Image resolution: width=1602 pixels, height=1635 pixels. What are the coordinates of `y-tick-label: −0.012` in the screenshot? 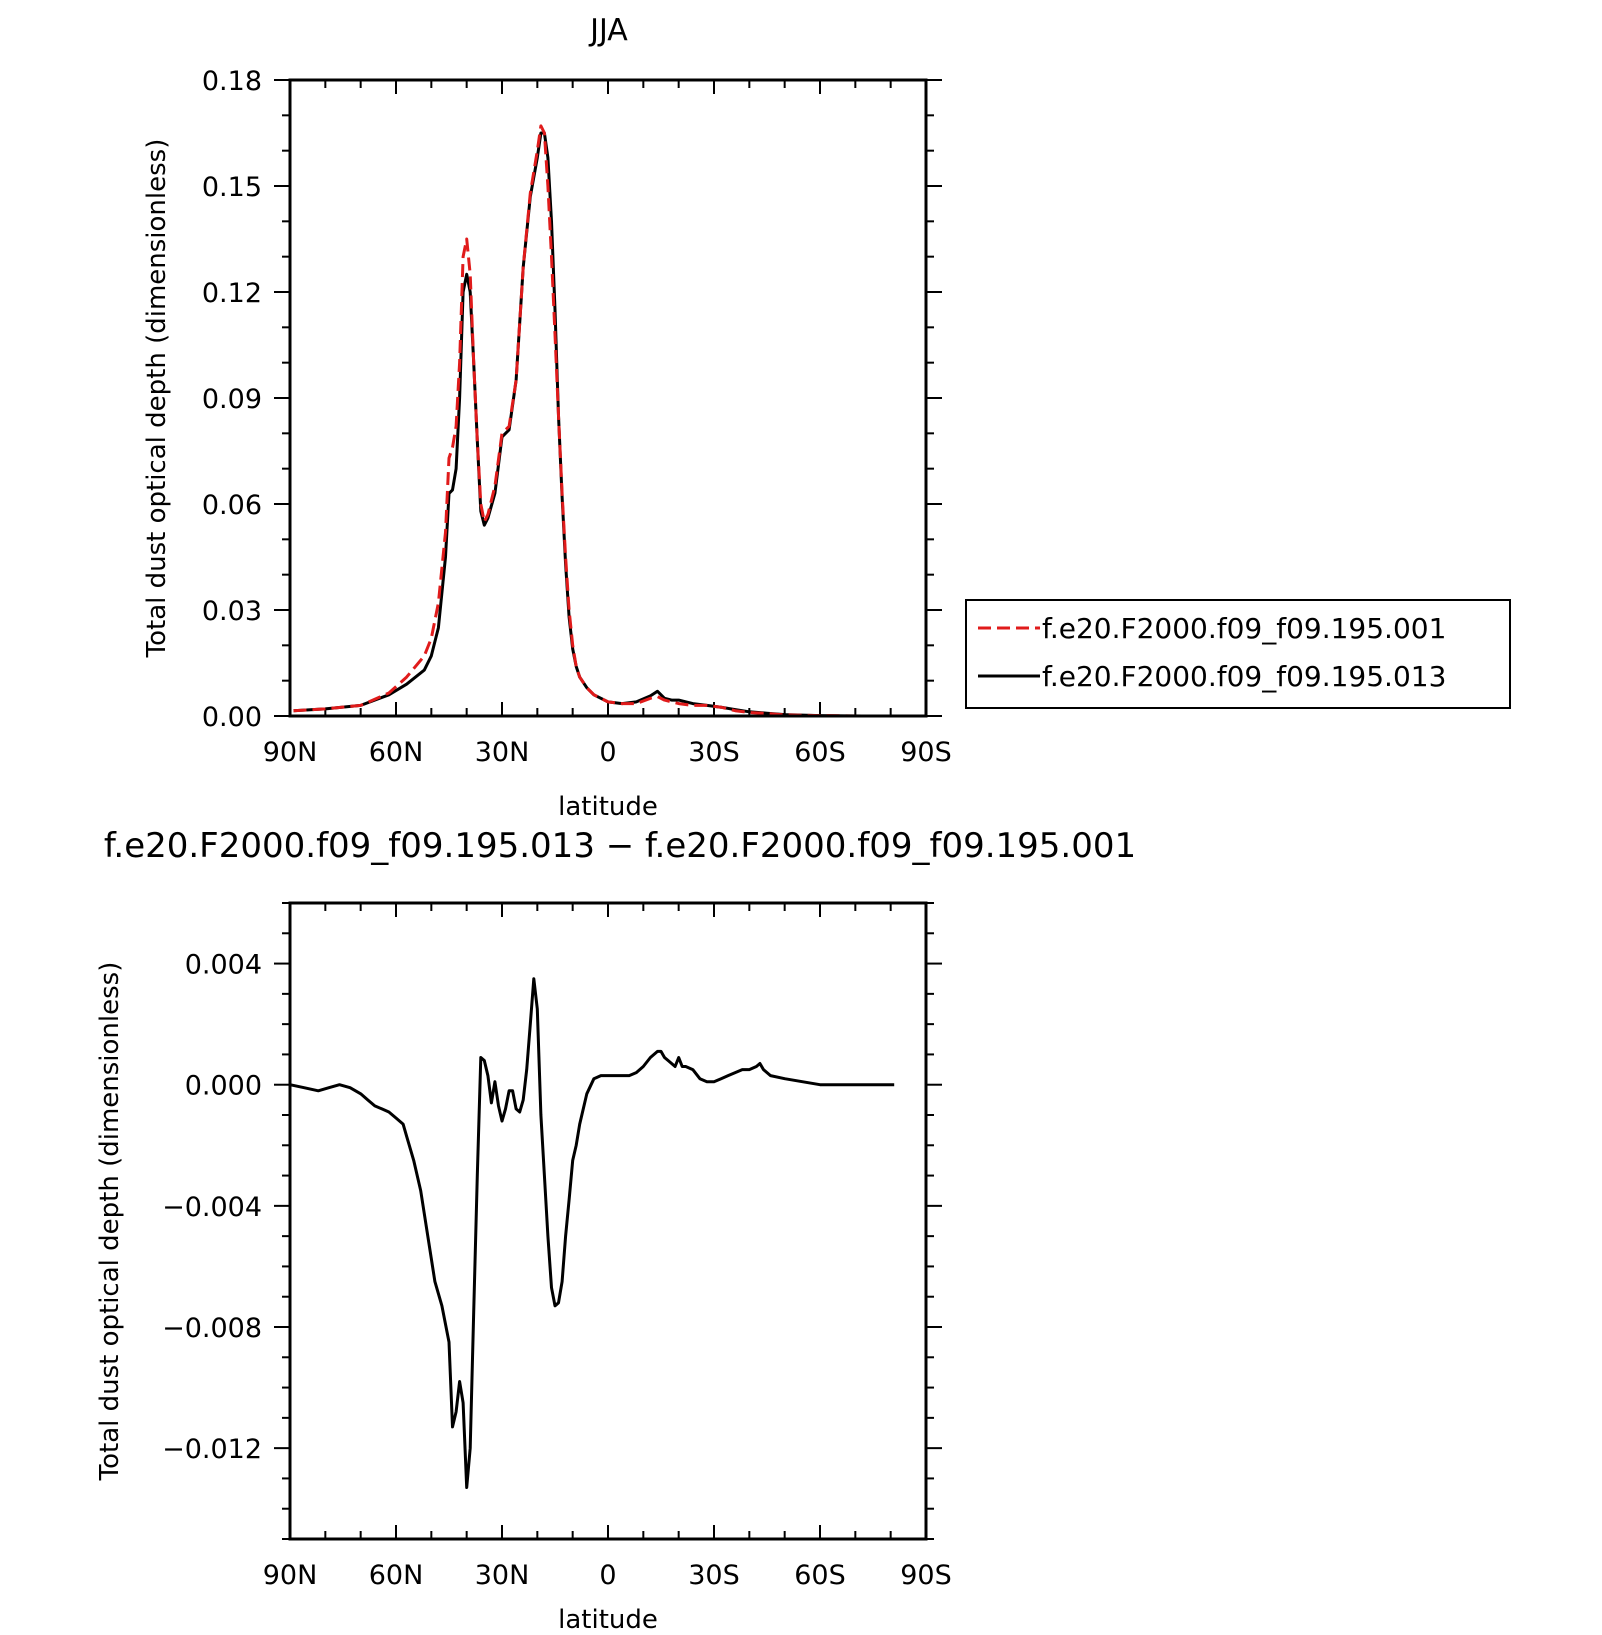 It's located at (212, 1449).